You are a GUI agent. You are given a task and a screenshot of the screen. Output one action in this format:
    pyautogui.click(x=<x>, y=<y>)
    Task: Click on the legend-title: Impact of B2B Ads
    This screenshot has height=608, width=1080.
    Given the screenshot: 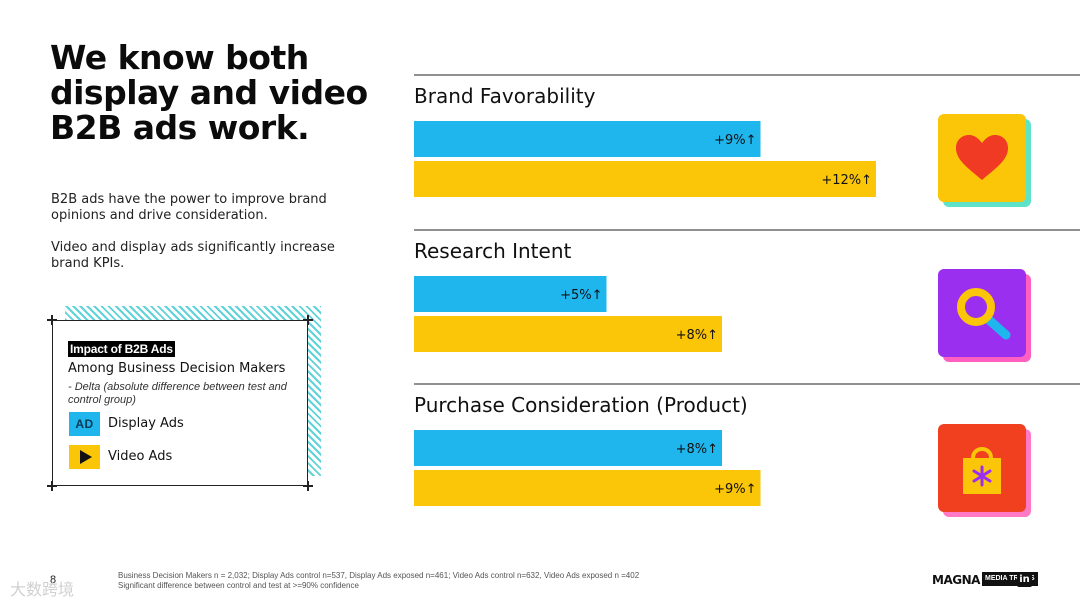 What is the action you would take?
    pyautogui.click(x=121, y=349)
    